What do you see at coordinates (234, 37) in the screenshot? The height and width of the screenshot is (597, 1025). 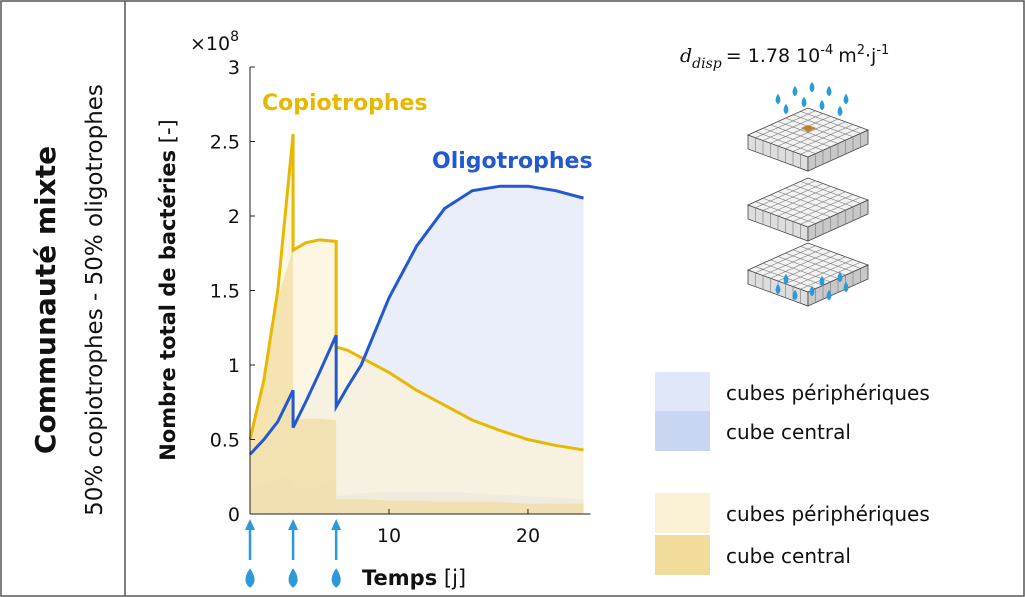 I see `multiplier-exp: 8` at bounding box center [234, 37].